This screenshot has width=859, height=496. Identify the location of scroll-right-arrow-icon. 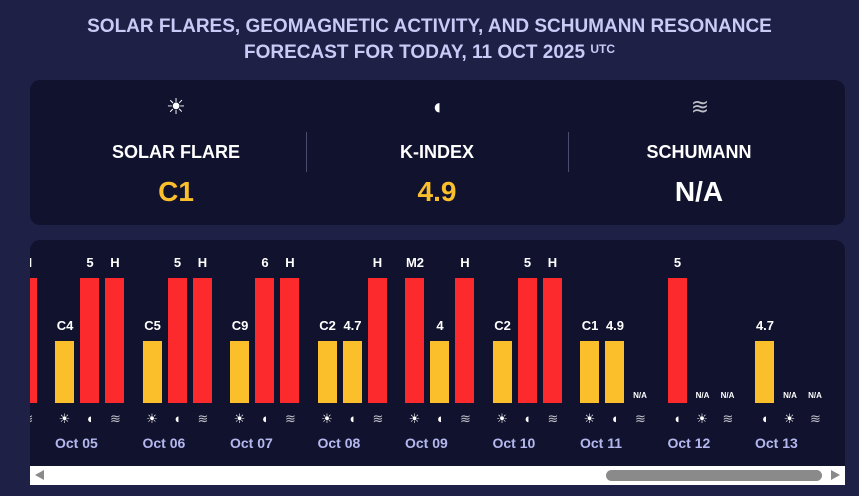
(835, 475).